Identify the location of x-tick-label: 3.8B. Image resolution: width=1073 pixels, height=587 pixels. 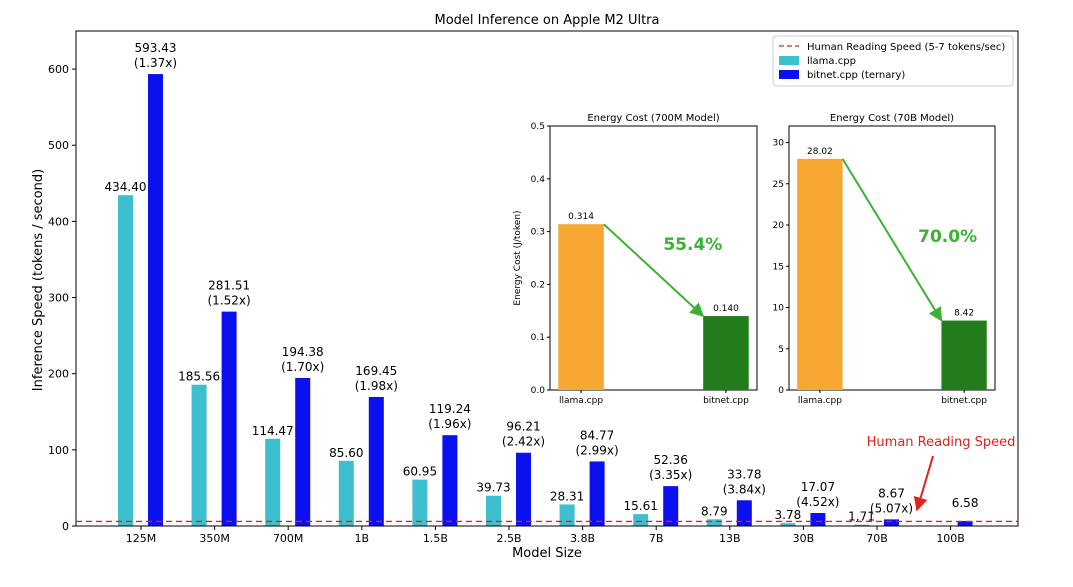
(582, 538).